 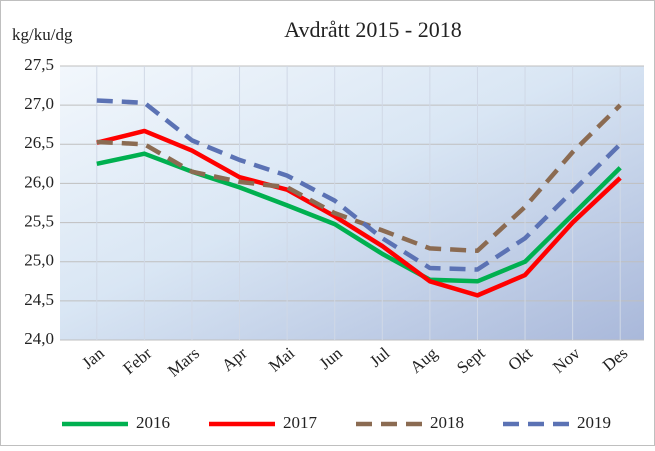 I want to click on y-tick-label: 25,0, so click(x=39, y=260).